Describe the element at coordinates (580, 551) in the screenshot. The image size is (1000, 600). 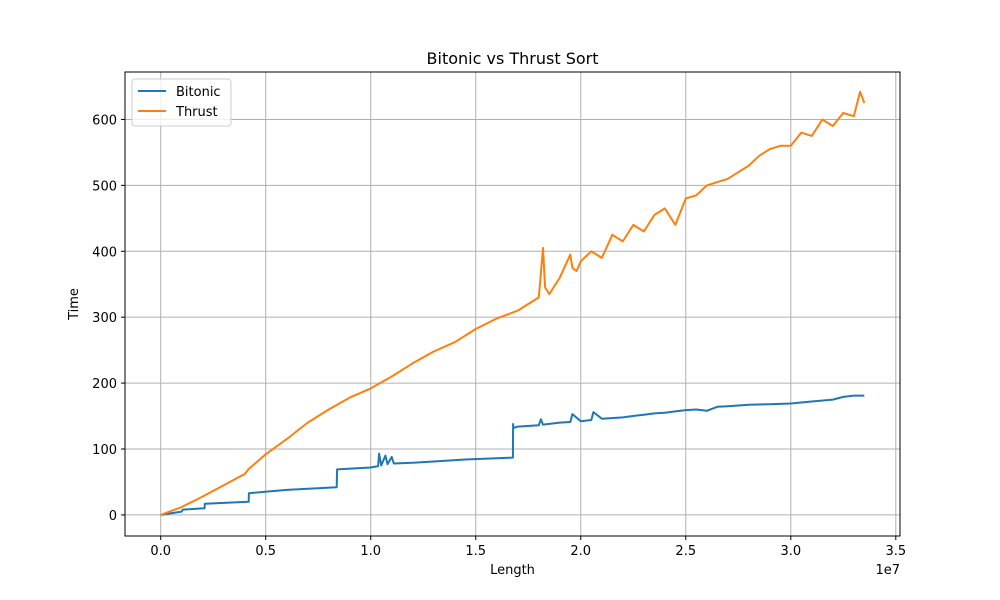
I see `x-tick-label: 2.0` at that location.